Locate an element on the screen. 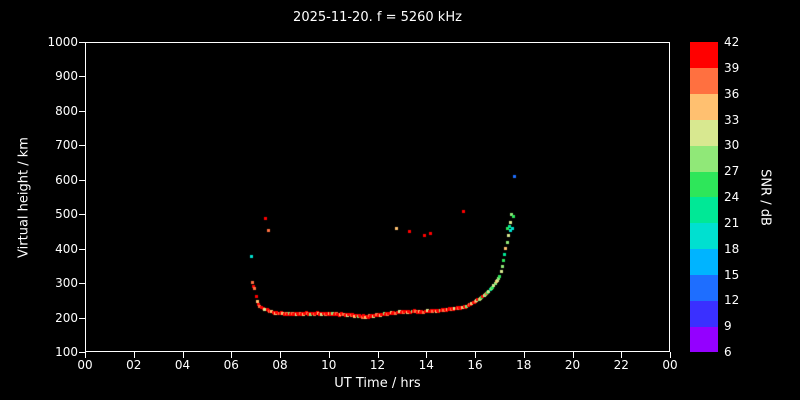 The height and width of the screenshot is (400, 800). x-tick-label: 02 is located at coordinates (134, 365).